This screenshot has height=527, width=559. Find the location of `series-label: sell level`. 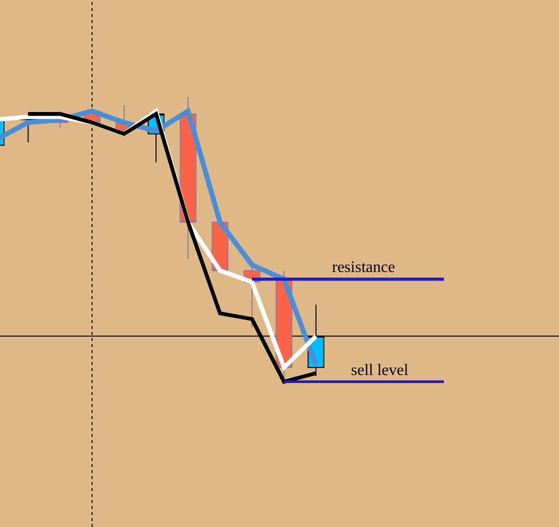

series-label: sell level is located at coordinates (380, 370).